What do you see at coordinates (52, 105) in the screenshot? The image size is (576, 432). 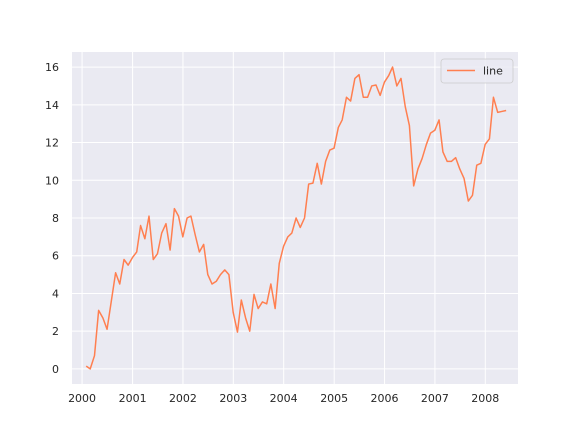 I see `y-tick-label: 14` at bounding box center [52, 105].